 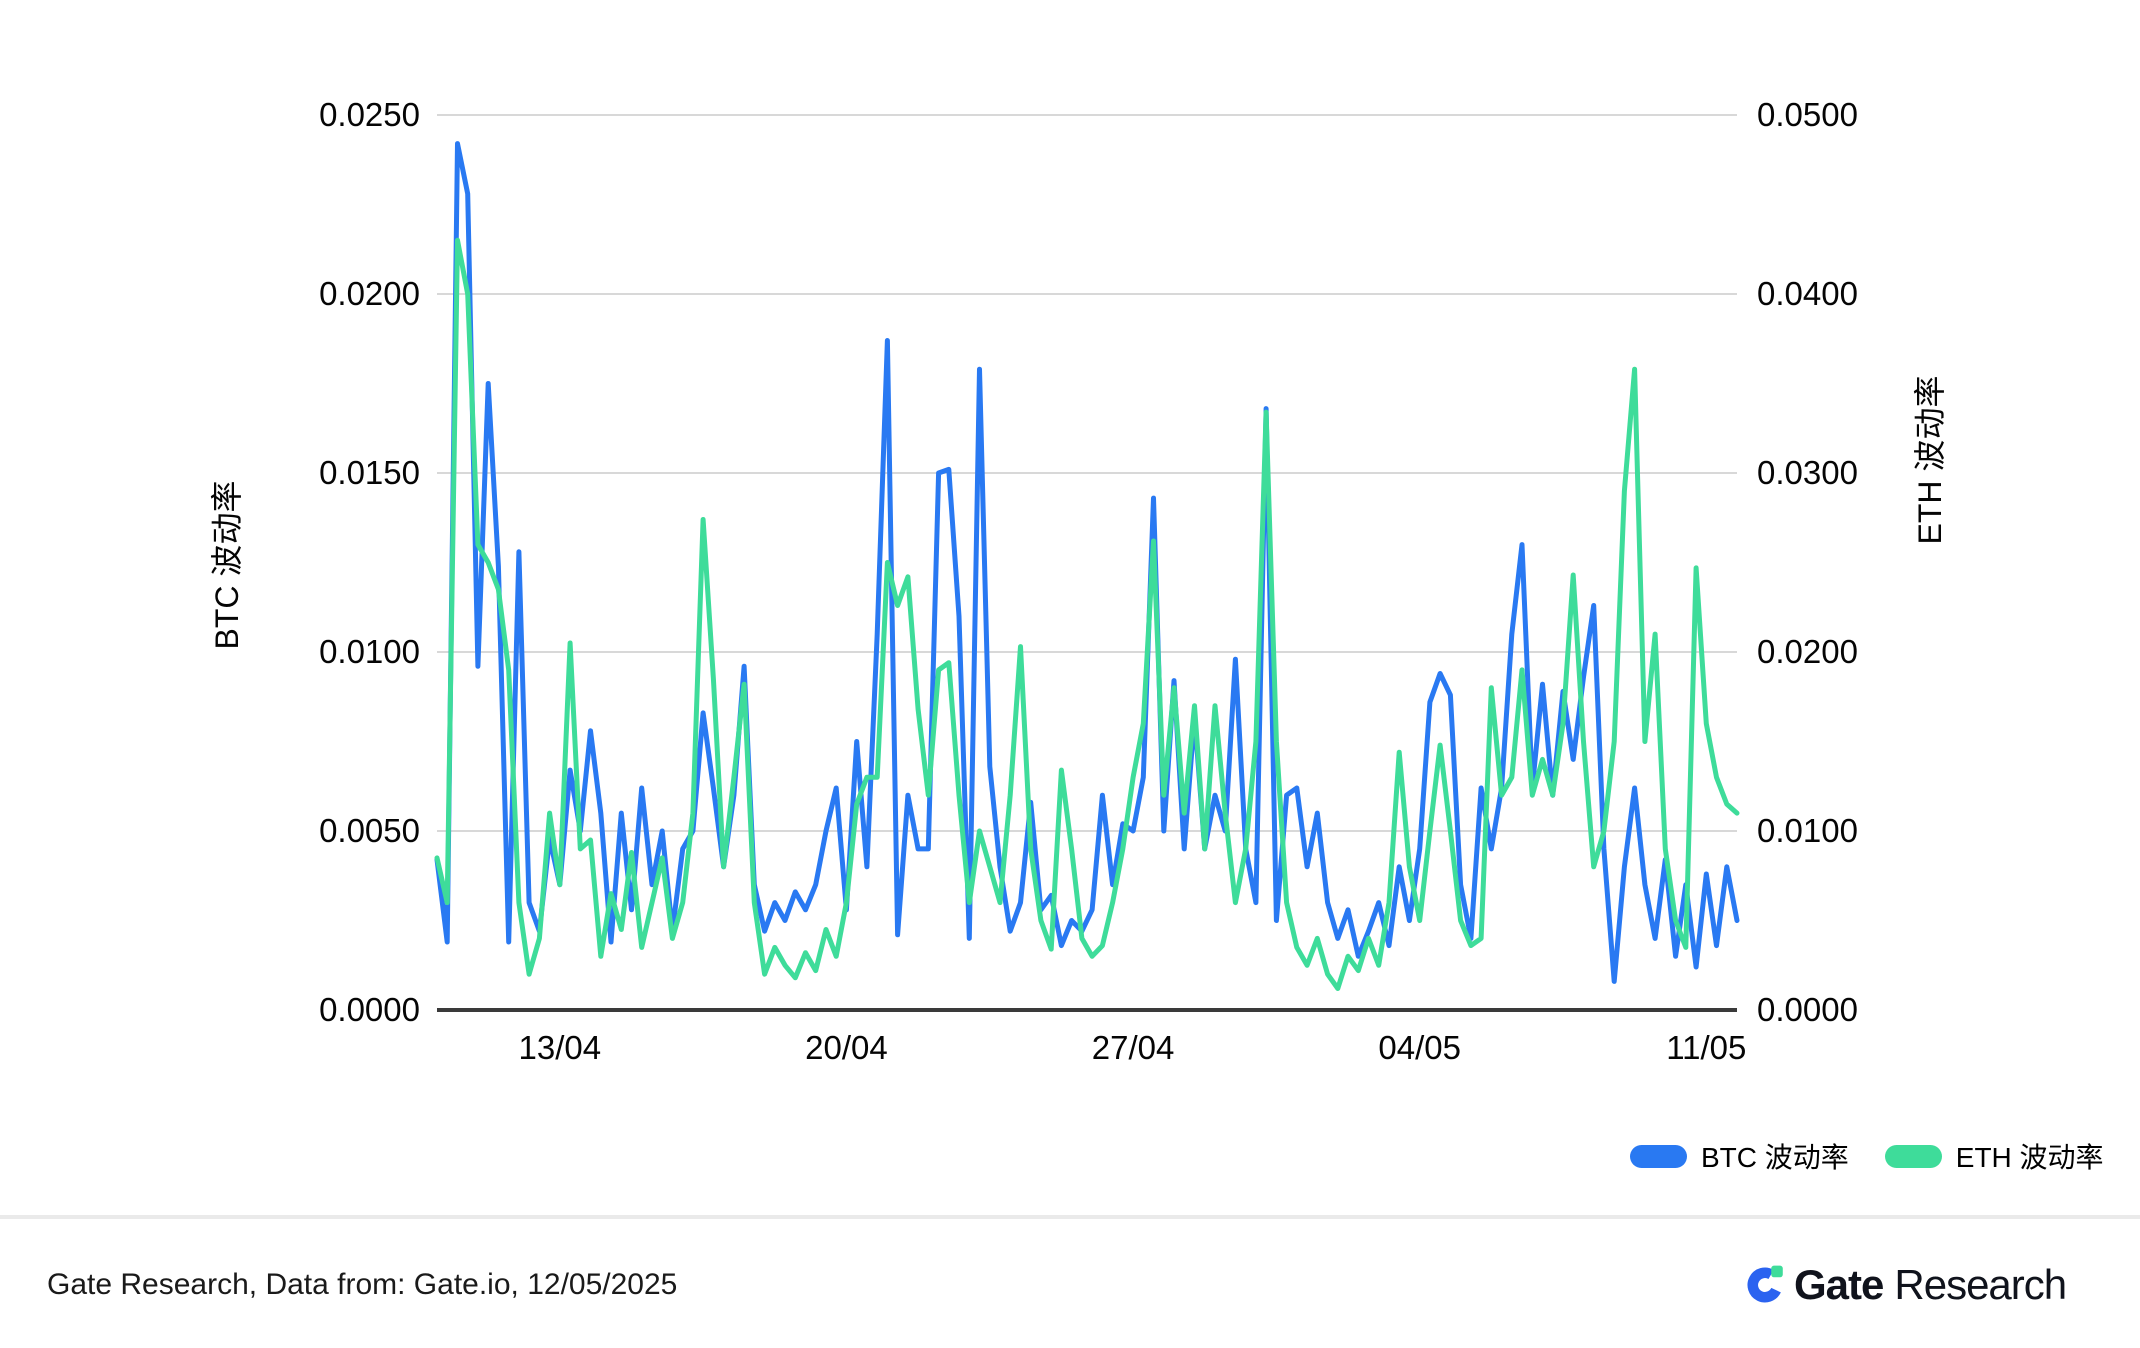 I want to click on x-axis-tick-label: 20/04, so click(x=846, y=1047).